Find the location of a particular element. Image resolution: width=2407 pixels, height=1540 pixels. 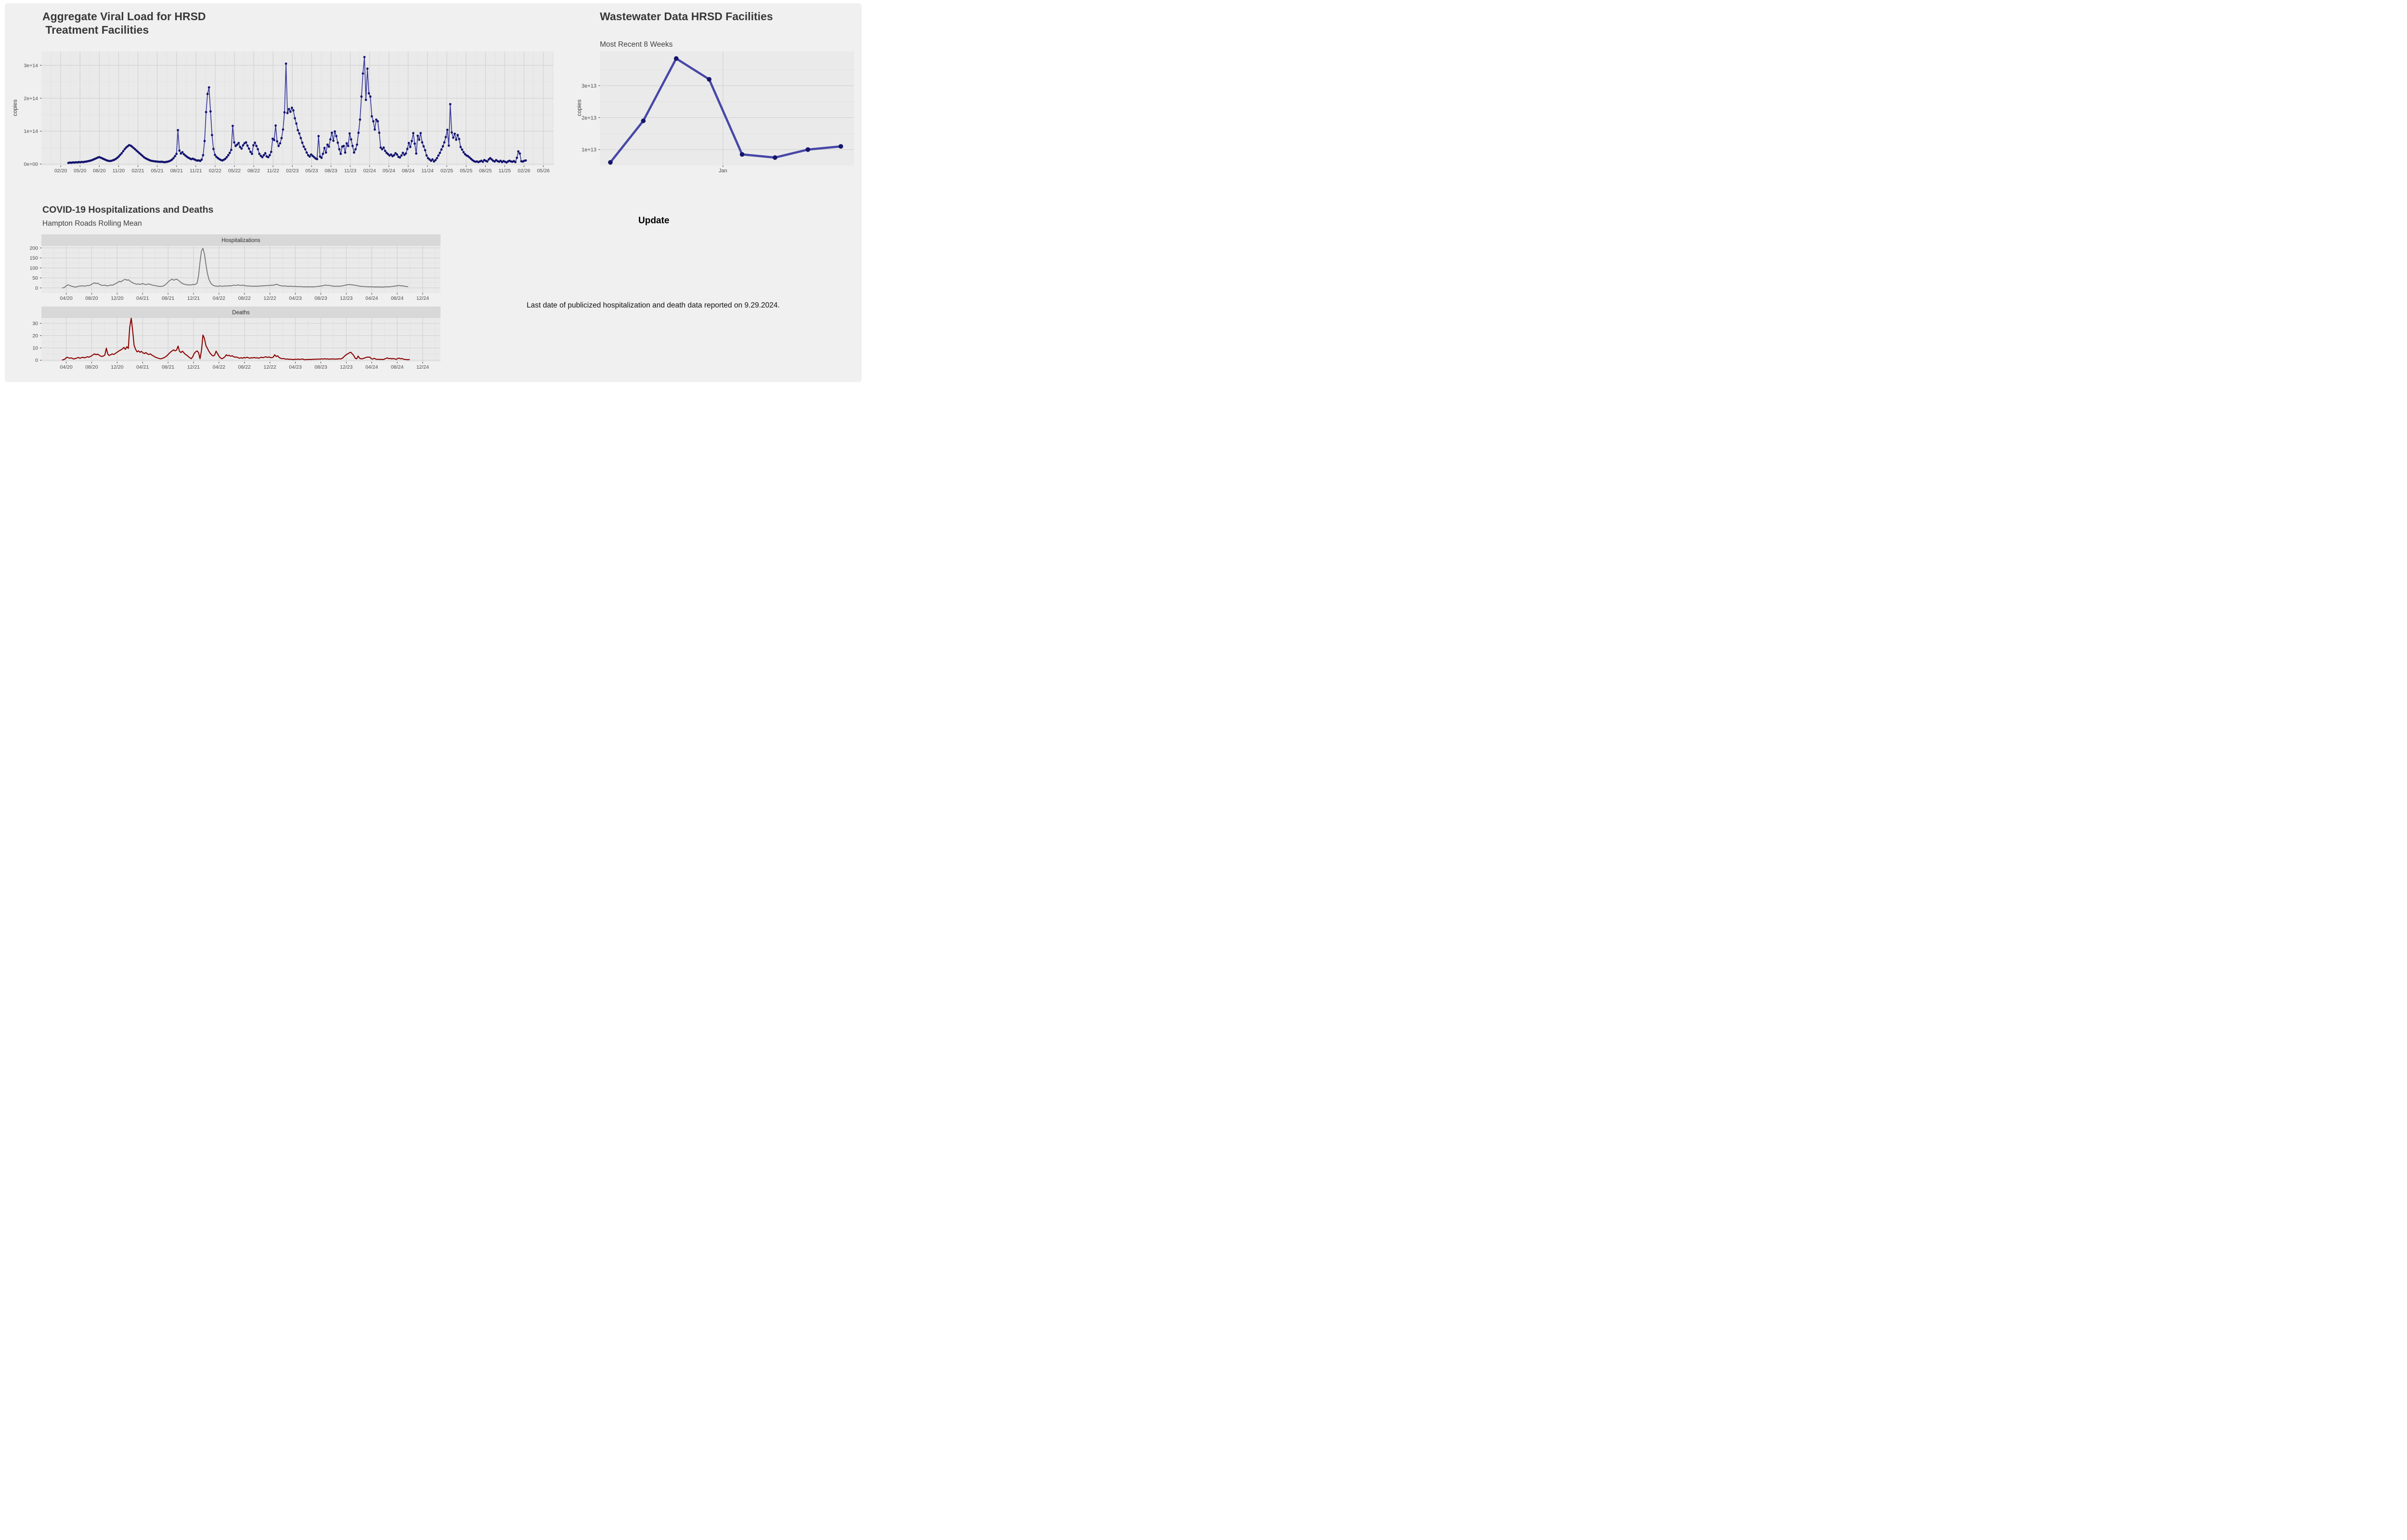

wastewater-chart-subtitle: Most Recent 8 Weeks is located at coordinates (636, 44).